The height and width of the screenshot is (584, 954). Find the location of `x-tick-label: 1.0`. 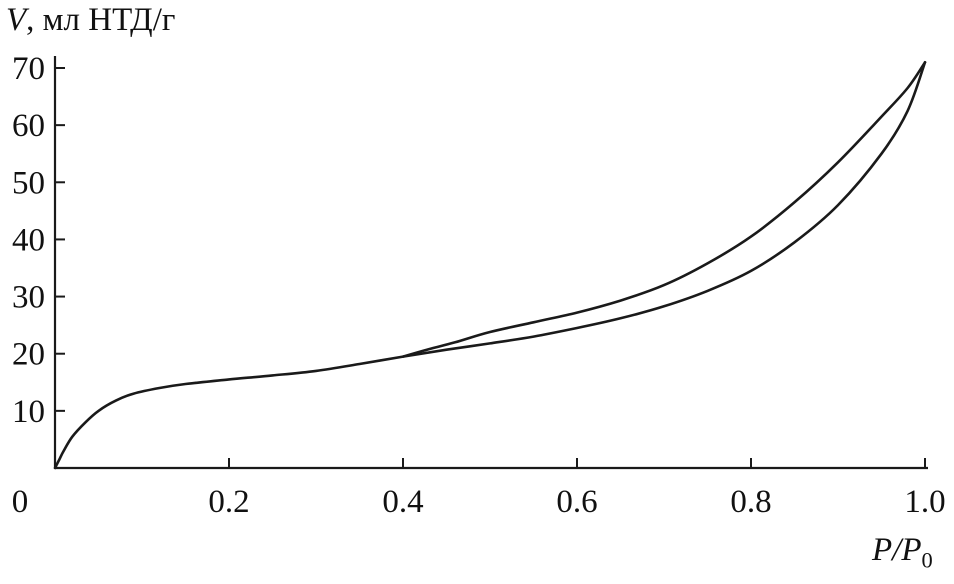

x-tick-label: 1.0 is located at coordinates (924, 502).